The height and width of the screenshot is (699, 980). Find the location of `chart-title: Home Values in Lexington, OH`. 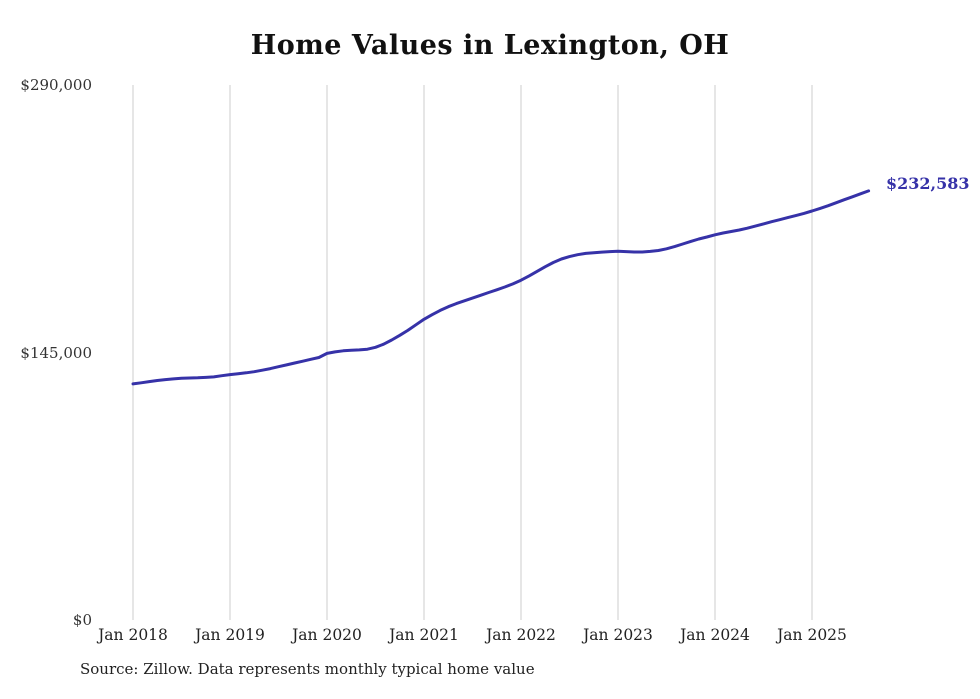

chart-title: Home Values in Lexington, OH is located at coordinates (490, 45).